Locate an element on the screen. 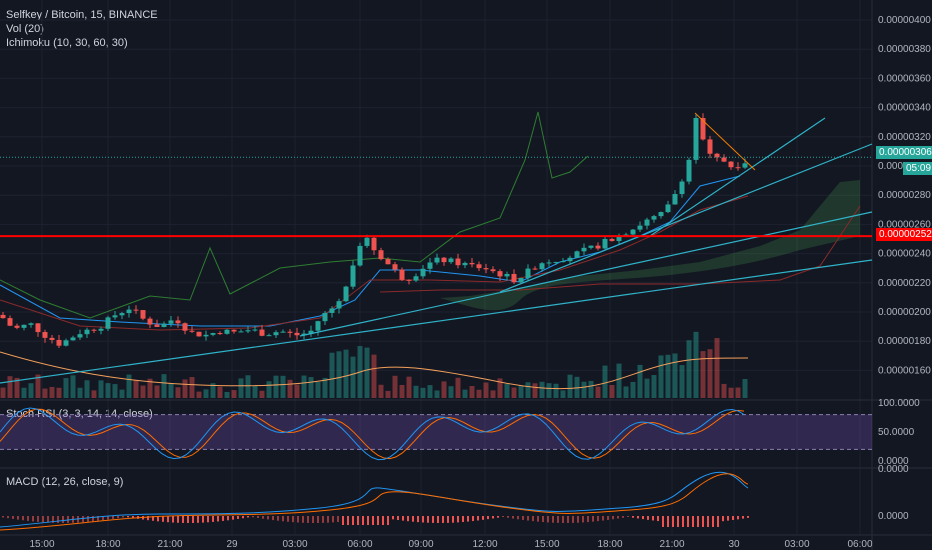 This screenshot has width=932, height=550. last-price-tag: 0.00000306 is located at coordinates (904, 152).